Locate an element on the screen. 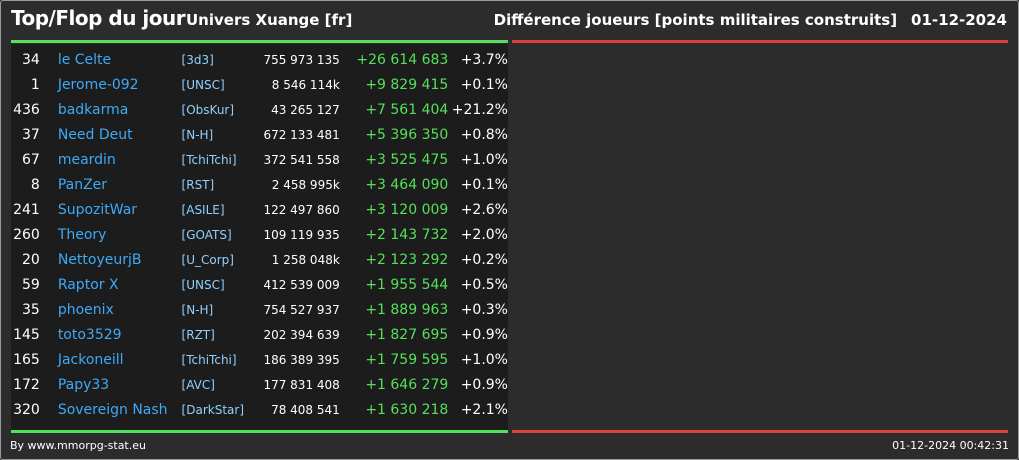 The height and width of the screenshot is (460, 1019). player-name-link: Theory is located at coordinates (82, 234).